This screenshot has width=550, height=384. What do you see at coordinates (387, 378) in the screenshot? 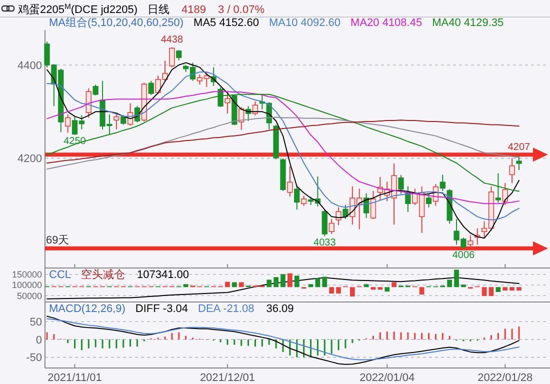
I see `x-tick-label: 2022/01/04` at bounding box center [387, 378].